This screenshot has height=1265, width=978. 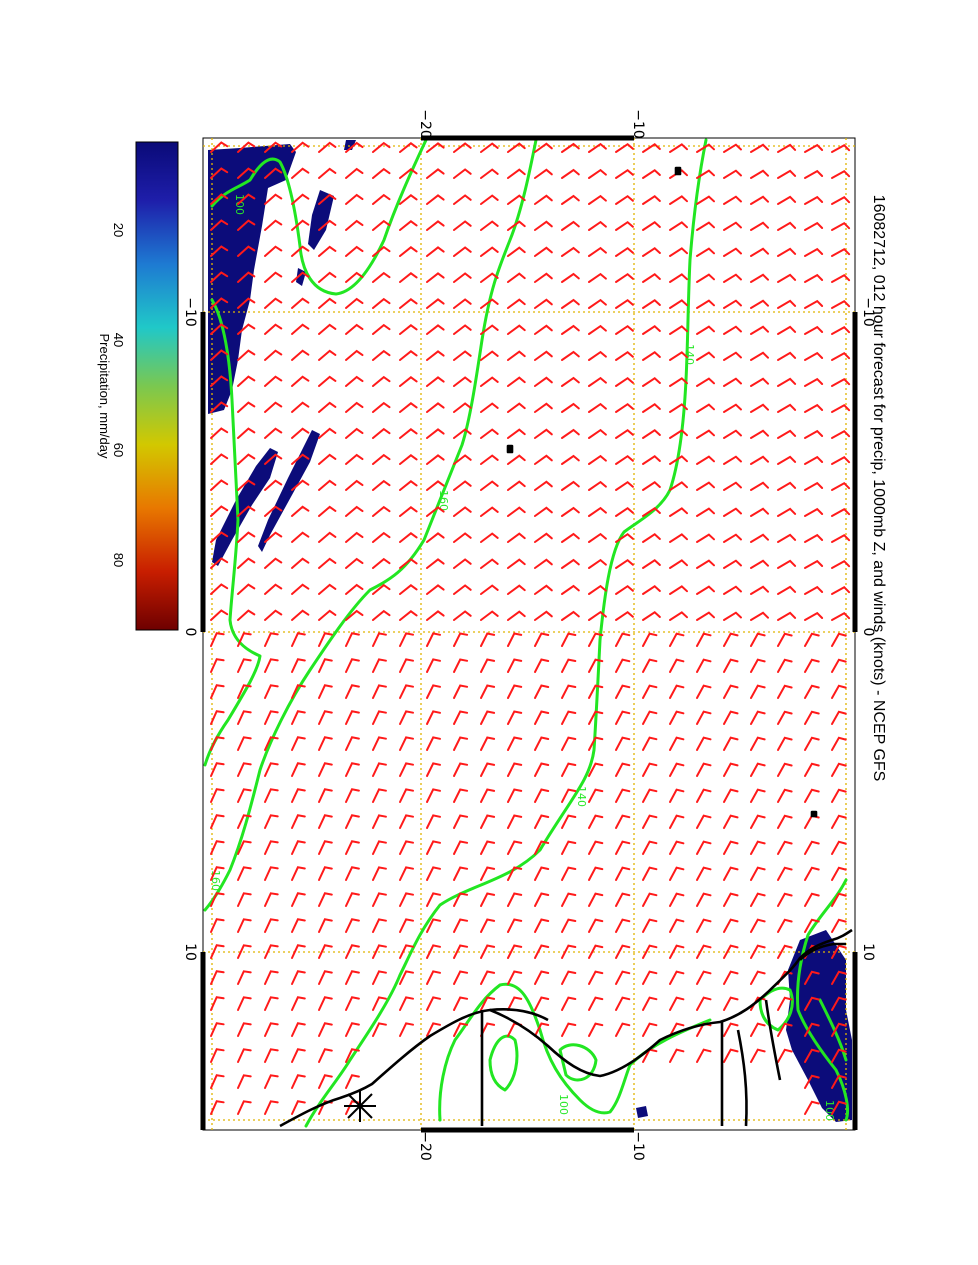 What do you see at coordinates (814, 814) in the screenshot?
I see `island` at bounding box center [814, 814].